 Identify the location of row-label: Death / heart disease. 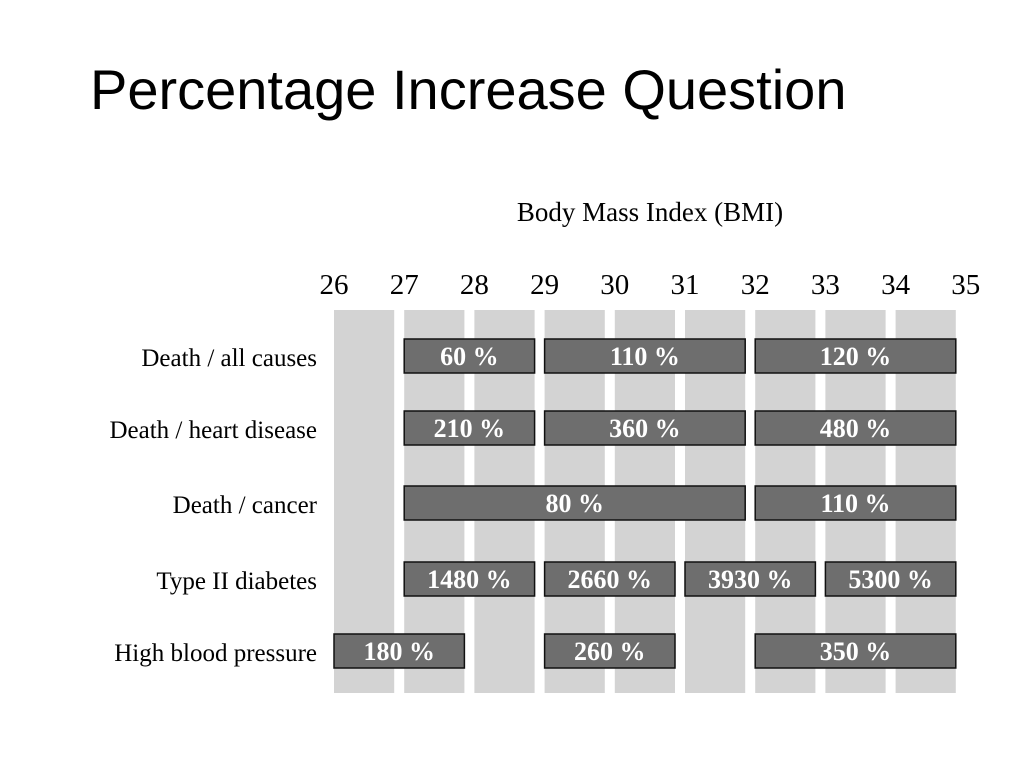
(213, 430).